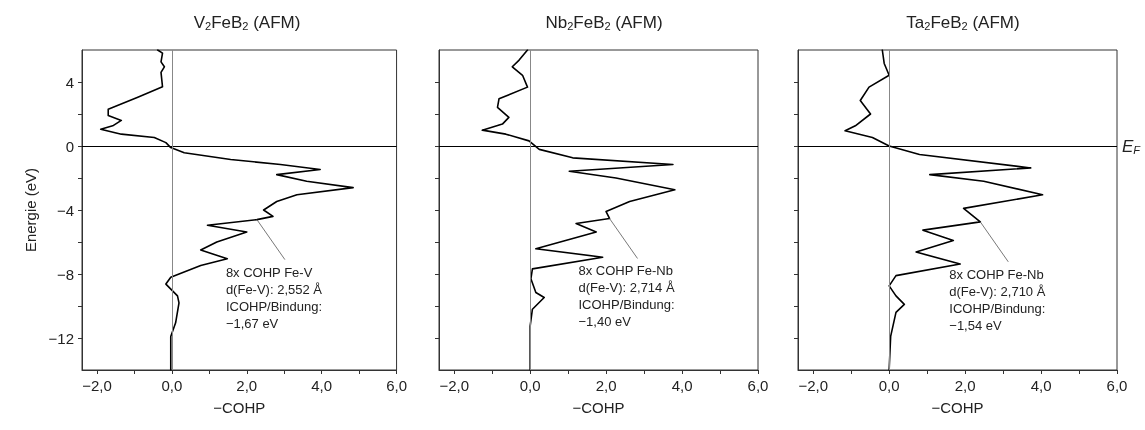 The height and width of the screenshot is (430, 1145). I want to click on annotation: 8x COHP Fe-V d(Fe-V): 2,552 Å ICOHP/Bindung: −1,67 eV, so click(274, 297).